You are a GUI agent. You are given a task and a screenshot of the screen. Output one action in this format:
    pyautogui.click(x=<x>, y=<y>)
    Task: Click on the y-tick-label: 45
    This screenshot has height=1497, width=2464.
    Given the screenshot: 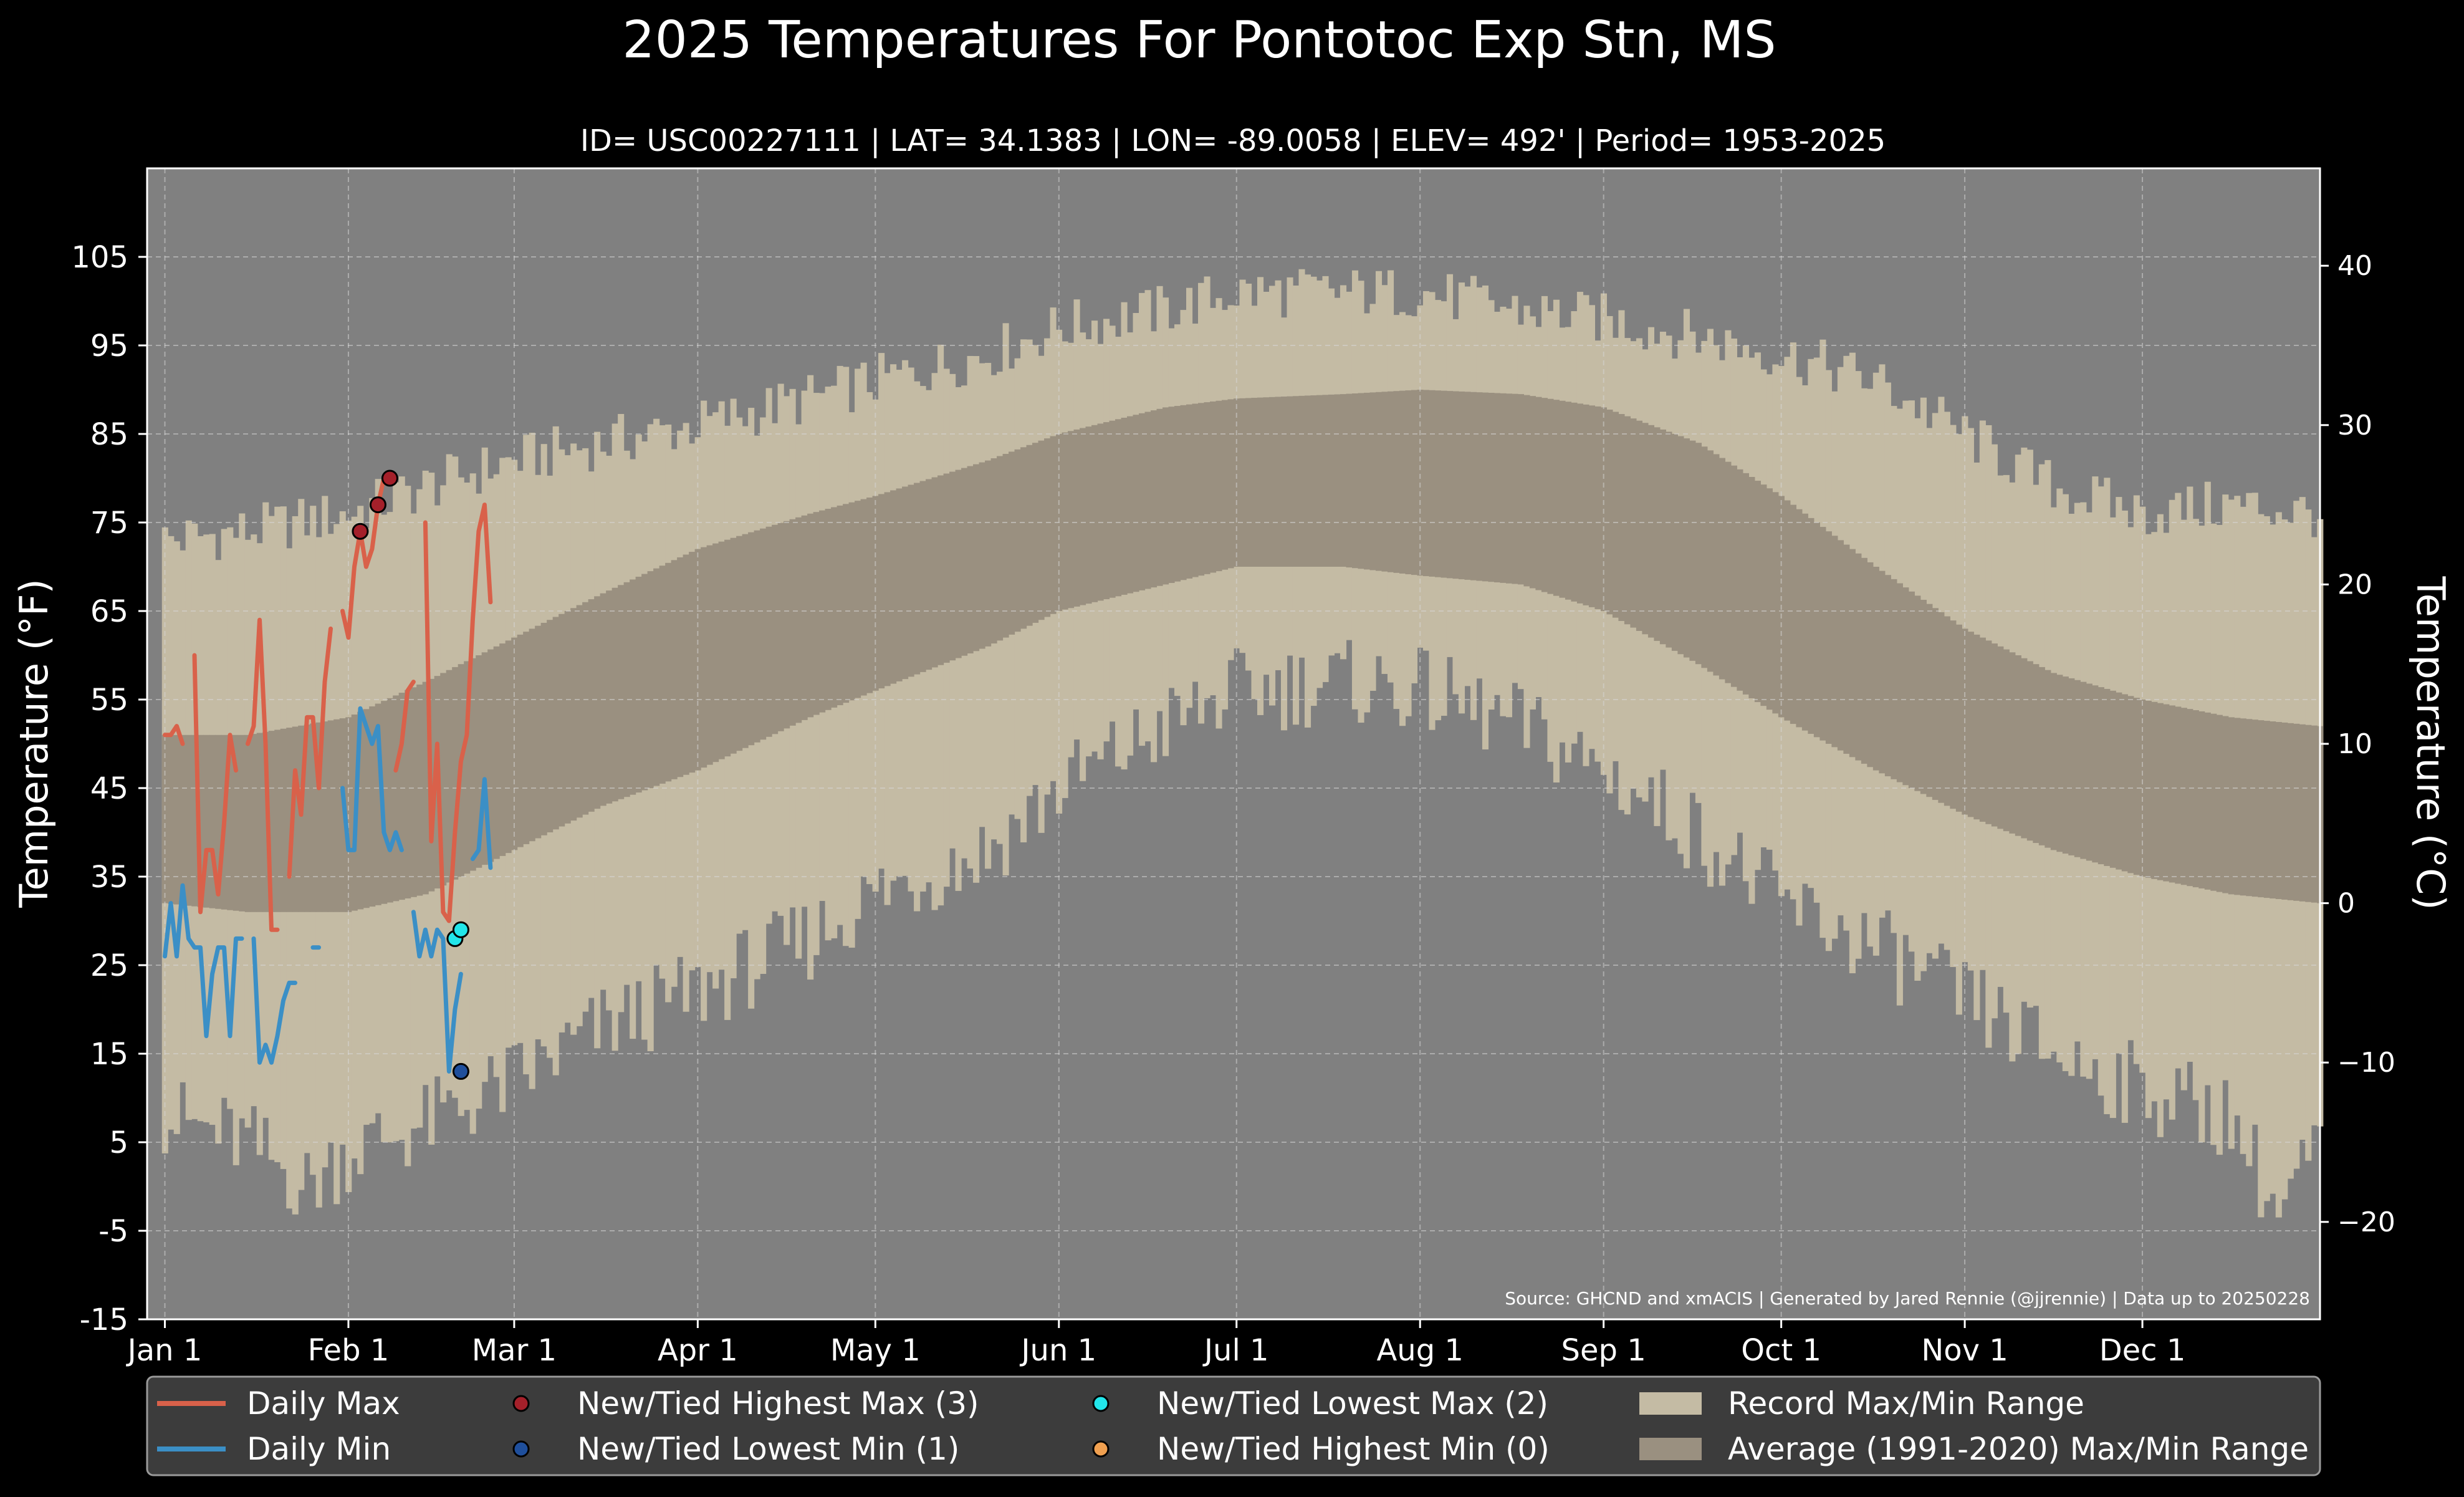 What is the action you would take?
    pyautogui.click(x=109, y=788)
    